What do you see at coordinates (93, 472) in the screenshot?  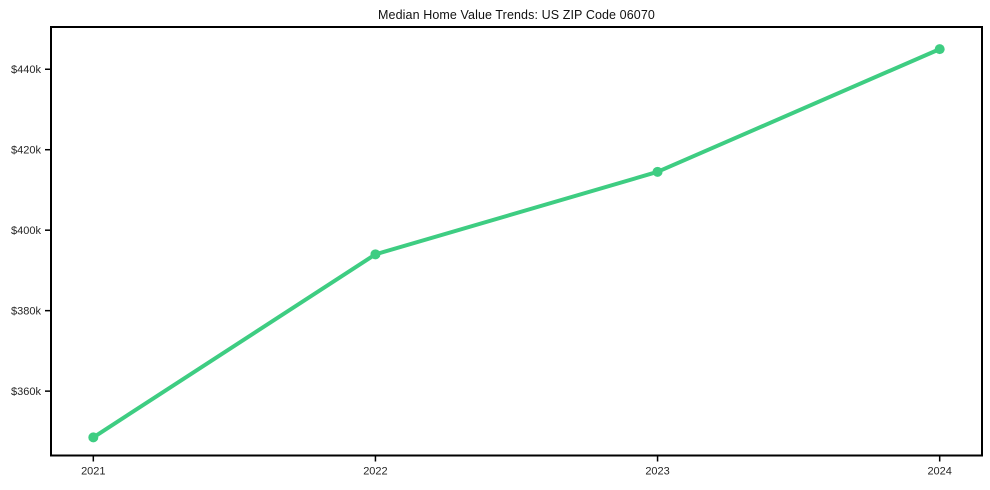 I see `x-tick-label: 2021` at bounding box center [93, 472].